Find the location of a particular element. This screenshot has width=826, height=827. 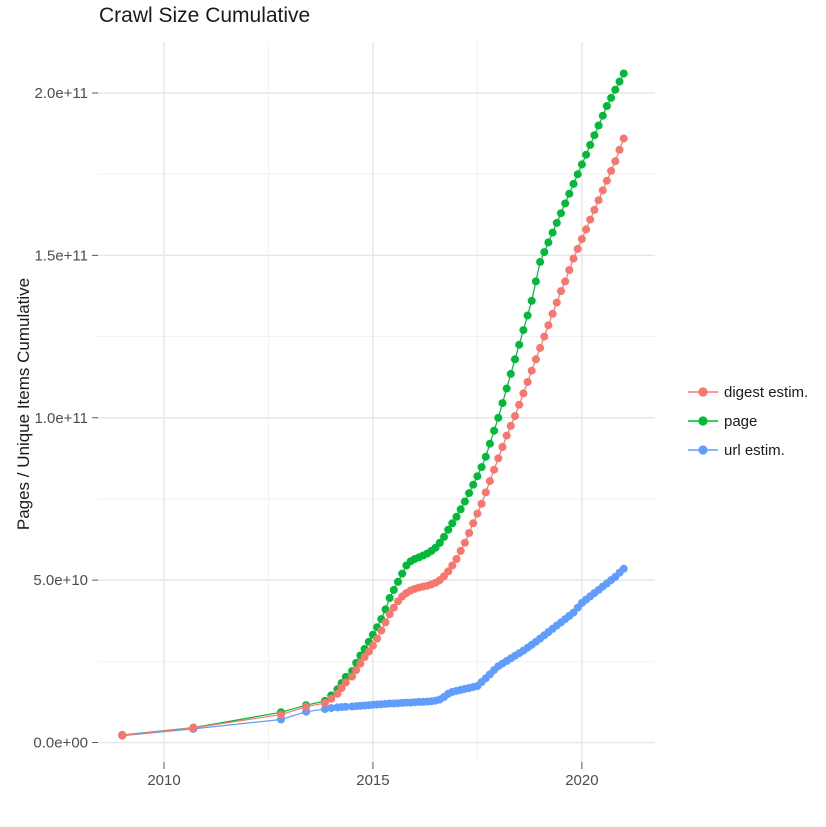

y-tick-label: 1.5e+11 is located at coordinates (61, 255).